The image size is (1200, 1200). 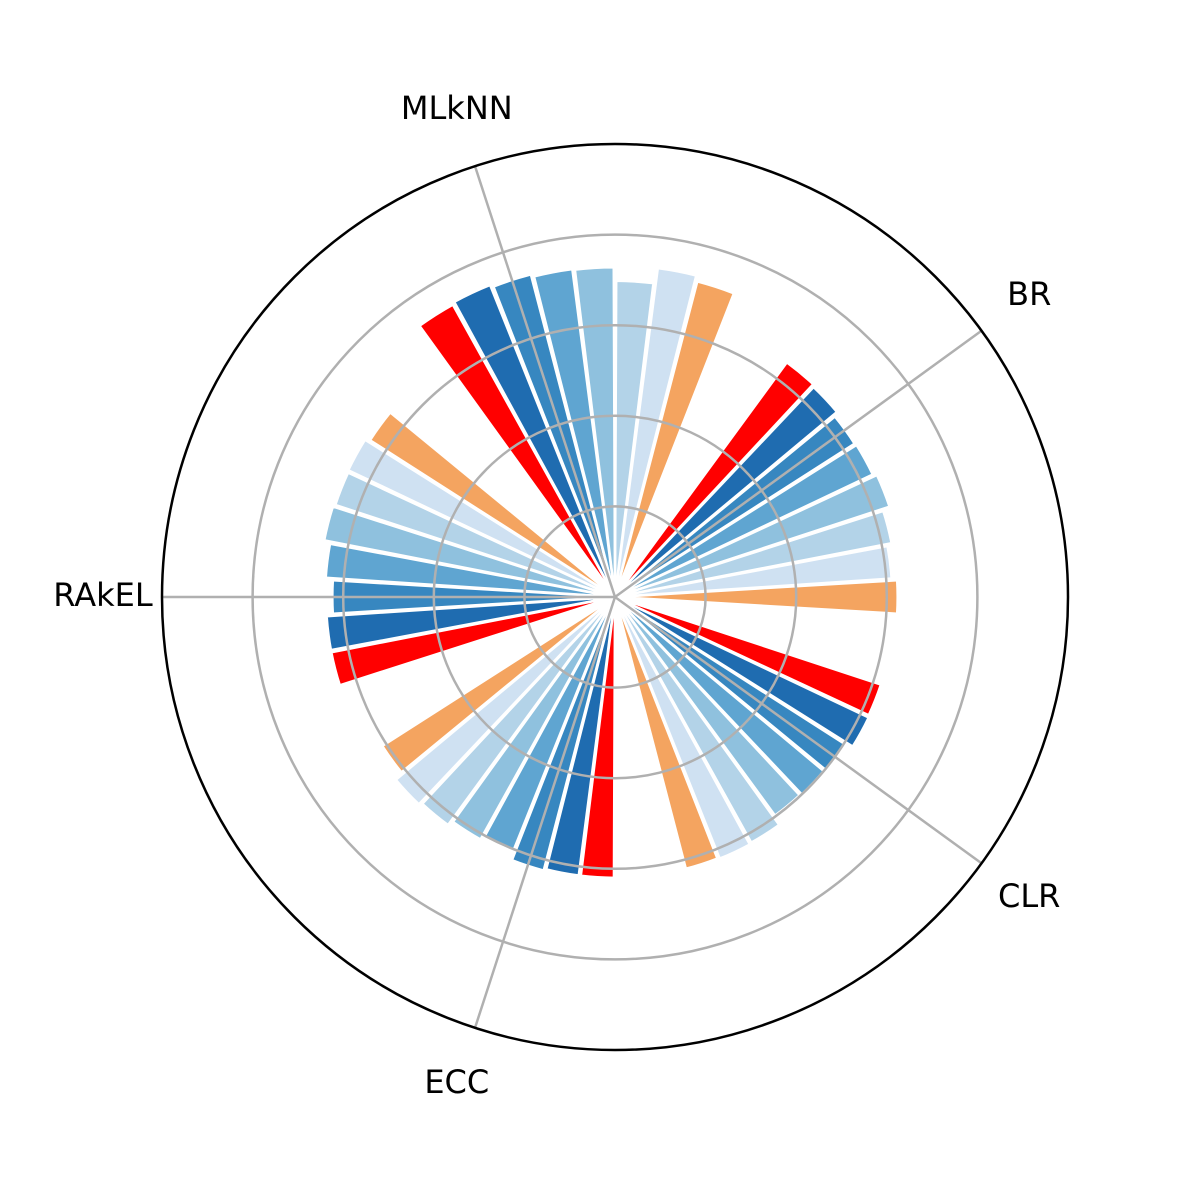 What do you see at coordinates (1029, 294) in the screenshot?
I see `category-label: BR` at bounding box center [1029, 294].